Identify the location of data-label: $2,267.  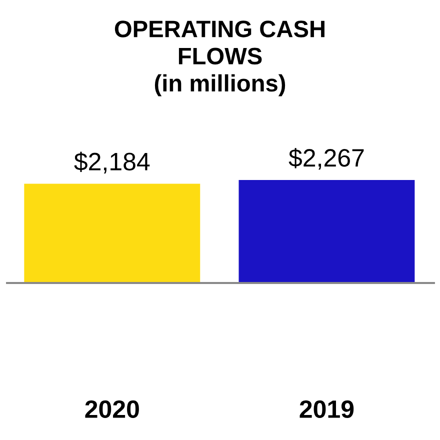
(326, 159).